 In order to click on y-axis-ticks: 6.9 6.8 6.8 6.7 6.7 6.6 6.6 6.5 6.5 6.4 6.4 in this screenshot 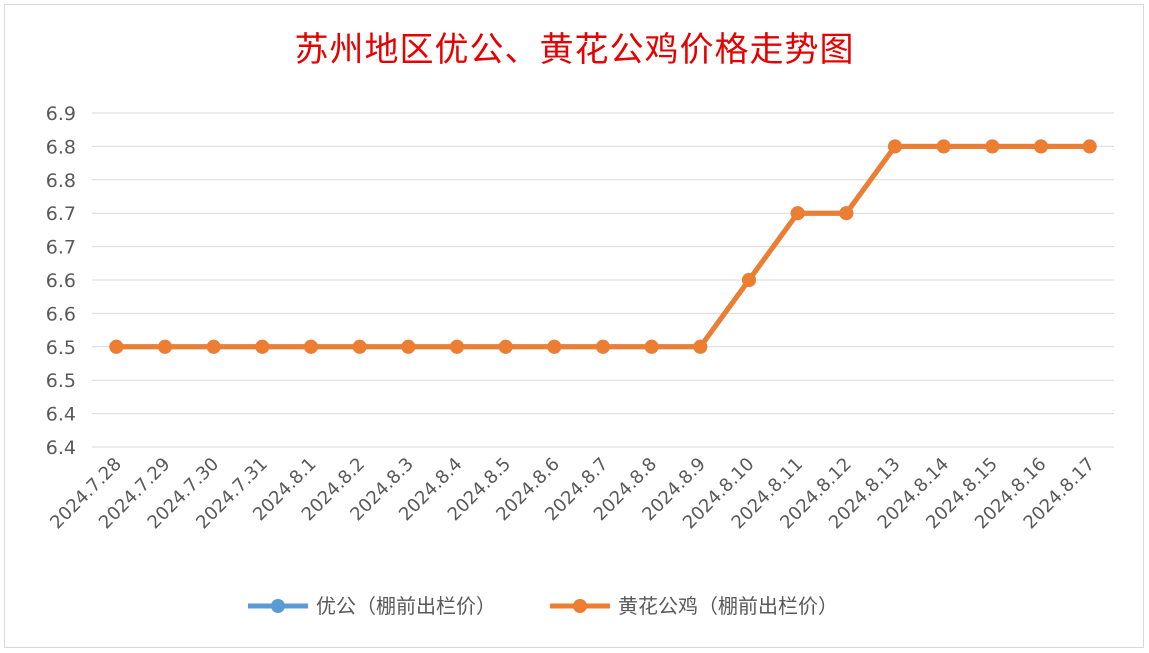, I will do `click(61, 281)`.